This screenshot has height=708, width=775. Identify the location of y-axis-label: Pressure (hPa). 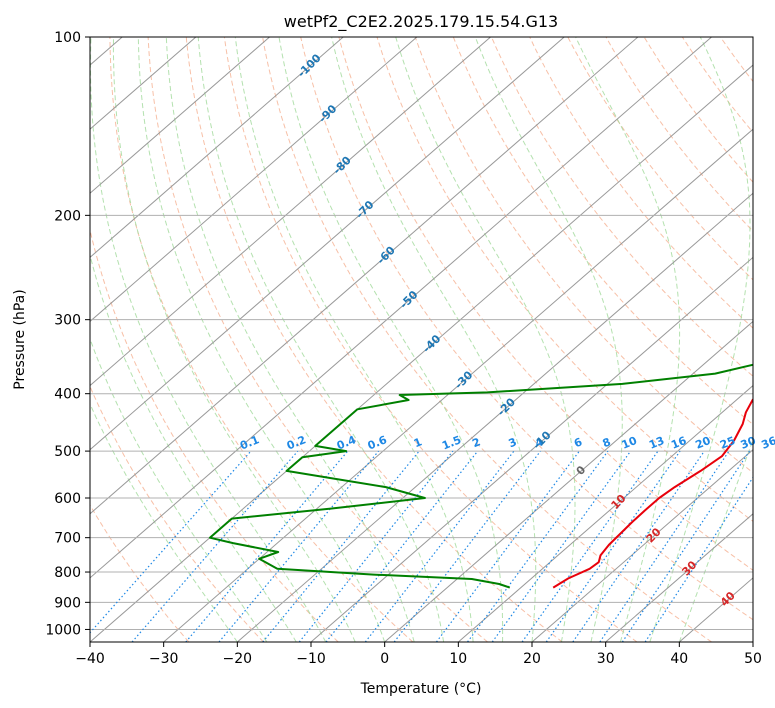
(20, 339).